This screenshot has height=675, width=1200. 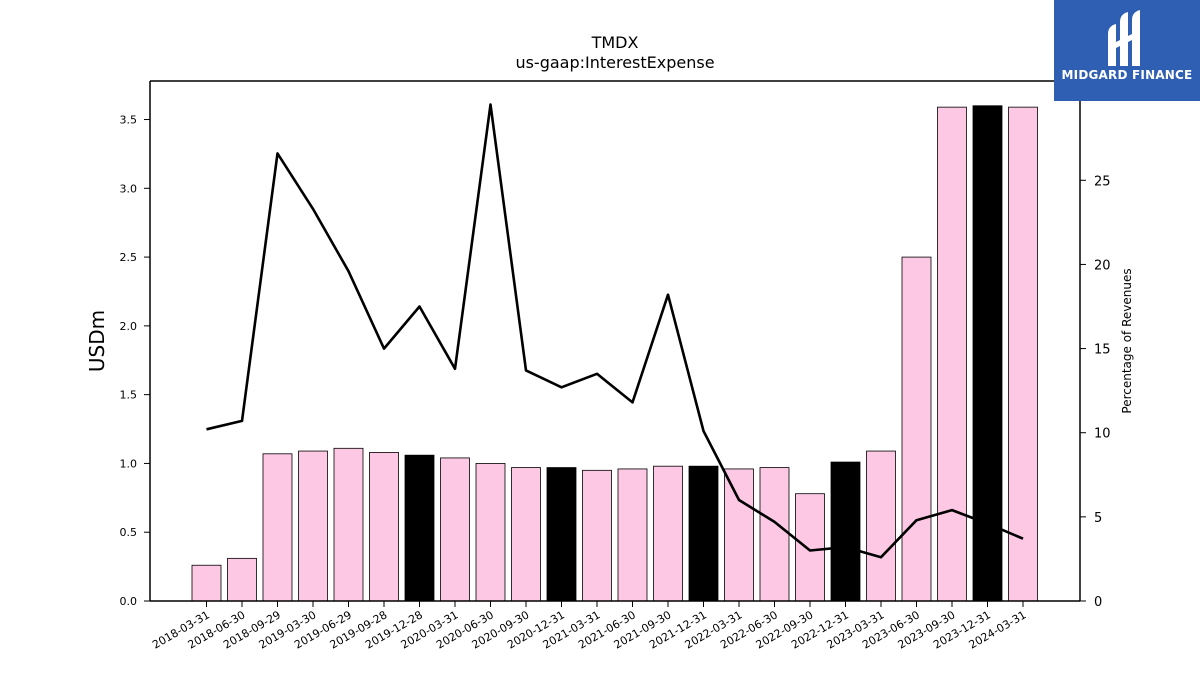 I want to click on logo-text: MIDGARD FINANCE, so click(x=1127, y=75).